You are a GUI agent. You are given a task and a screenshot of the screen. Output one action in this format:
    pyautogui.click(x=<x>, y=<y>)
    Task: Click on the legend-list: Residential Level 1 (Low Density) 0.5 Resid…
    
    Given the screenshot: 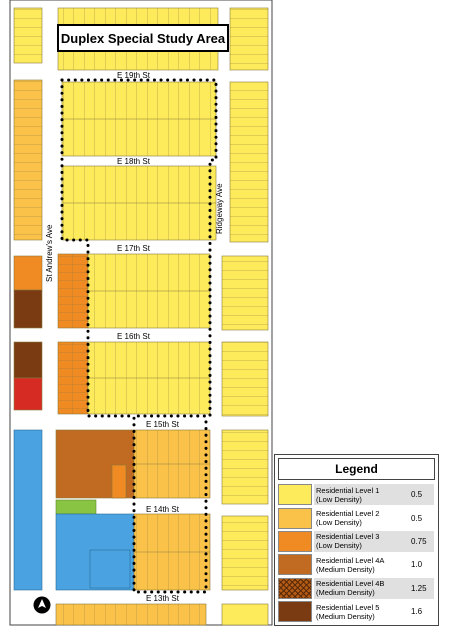 What is the action you would take?
    pyautogui.click(x=357, y=553)
    